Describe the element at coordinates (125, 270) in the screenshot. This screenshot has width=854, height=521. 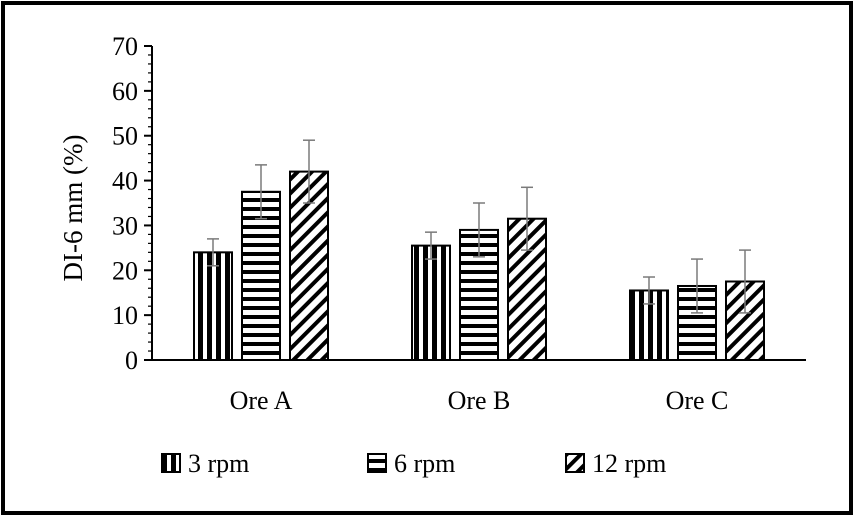
I see `y-tick-label: 20` at that location.